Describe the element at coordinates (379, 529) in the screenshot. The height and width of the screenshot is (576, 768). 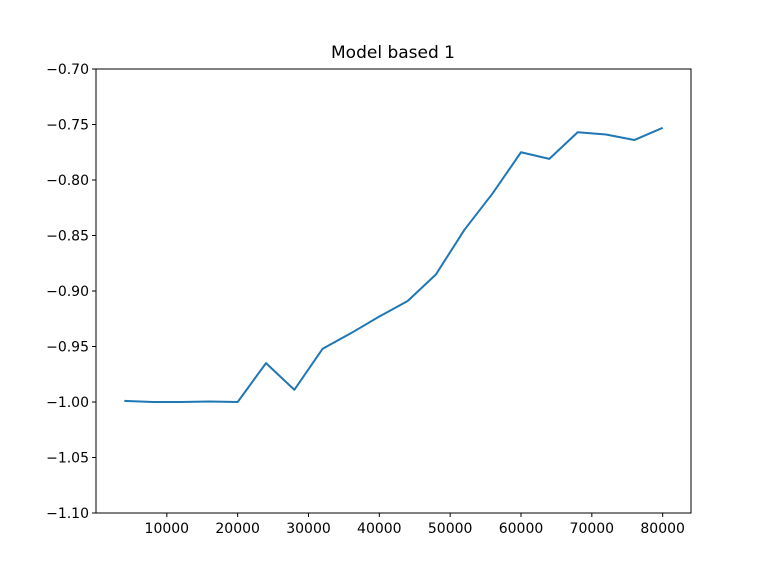
I see `x-tick-label: 40000` at that location.